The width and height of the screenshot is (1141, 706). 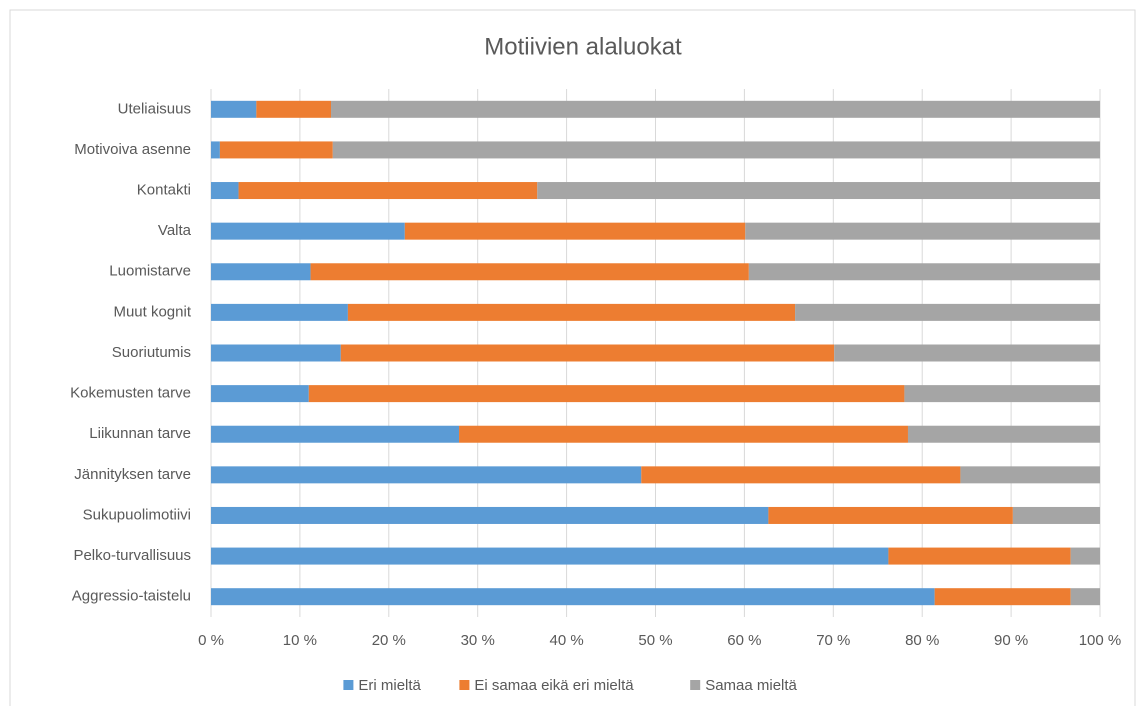 What do you see at coordinates (131, 596) in the screenshot?
I see `y-tick-label: Aggressio-taistelu` at bounding box center [131, 596].